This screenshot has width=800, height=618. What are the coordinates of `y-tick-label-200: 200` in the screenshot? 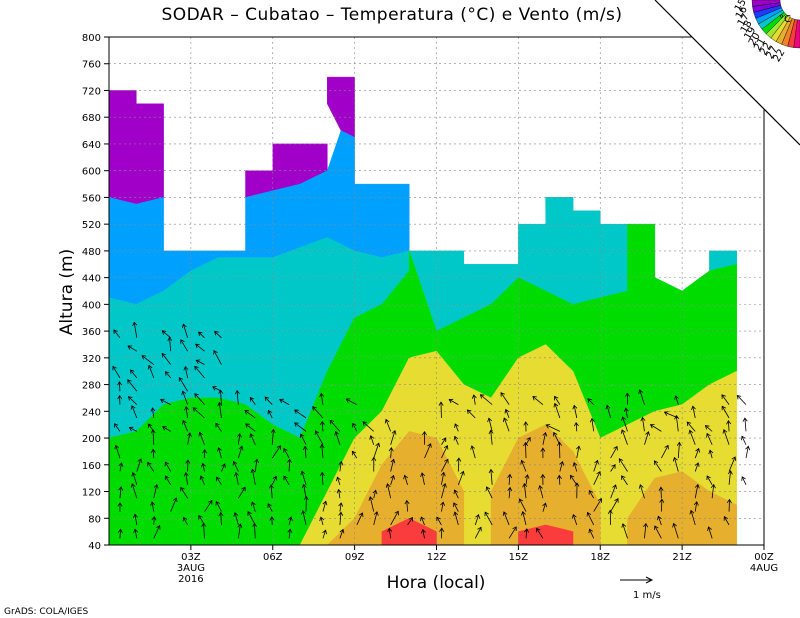 It's located at (91, 439).